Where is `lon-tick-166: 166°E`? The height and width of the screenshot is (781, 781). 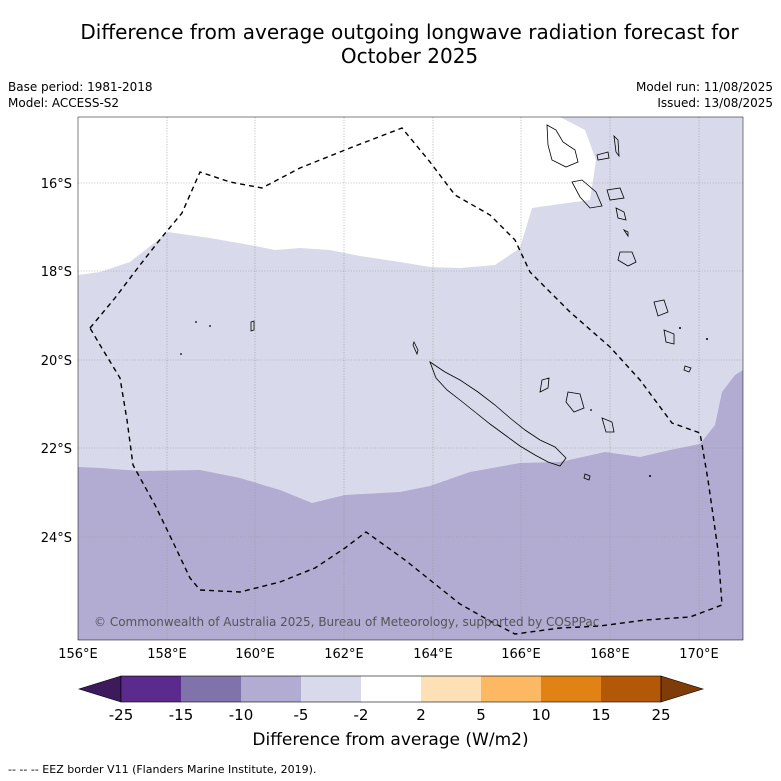 lon-tick-166: 166°E is located at coordinates (521, 654).